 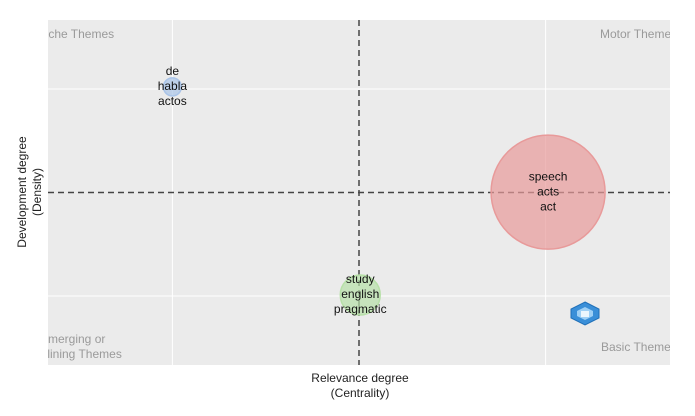 What do you see at coordinates (172, 101) in the screenshot?
I see `bubble-label: actos` at bounding box center [172, 101].